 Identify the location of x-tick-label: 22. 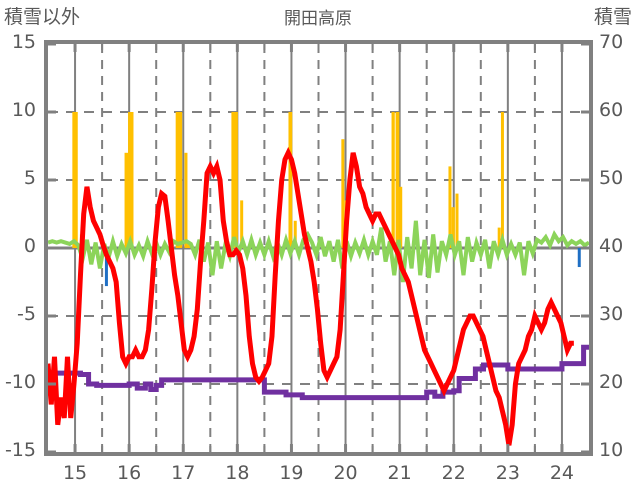
(453, 473).